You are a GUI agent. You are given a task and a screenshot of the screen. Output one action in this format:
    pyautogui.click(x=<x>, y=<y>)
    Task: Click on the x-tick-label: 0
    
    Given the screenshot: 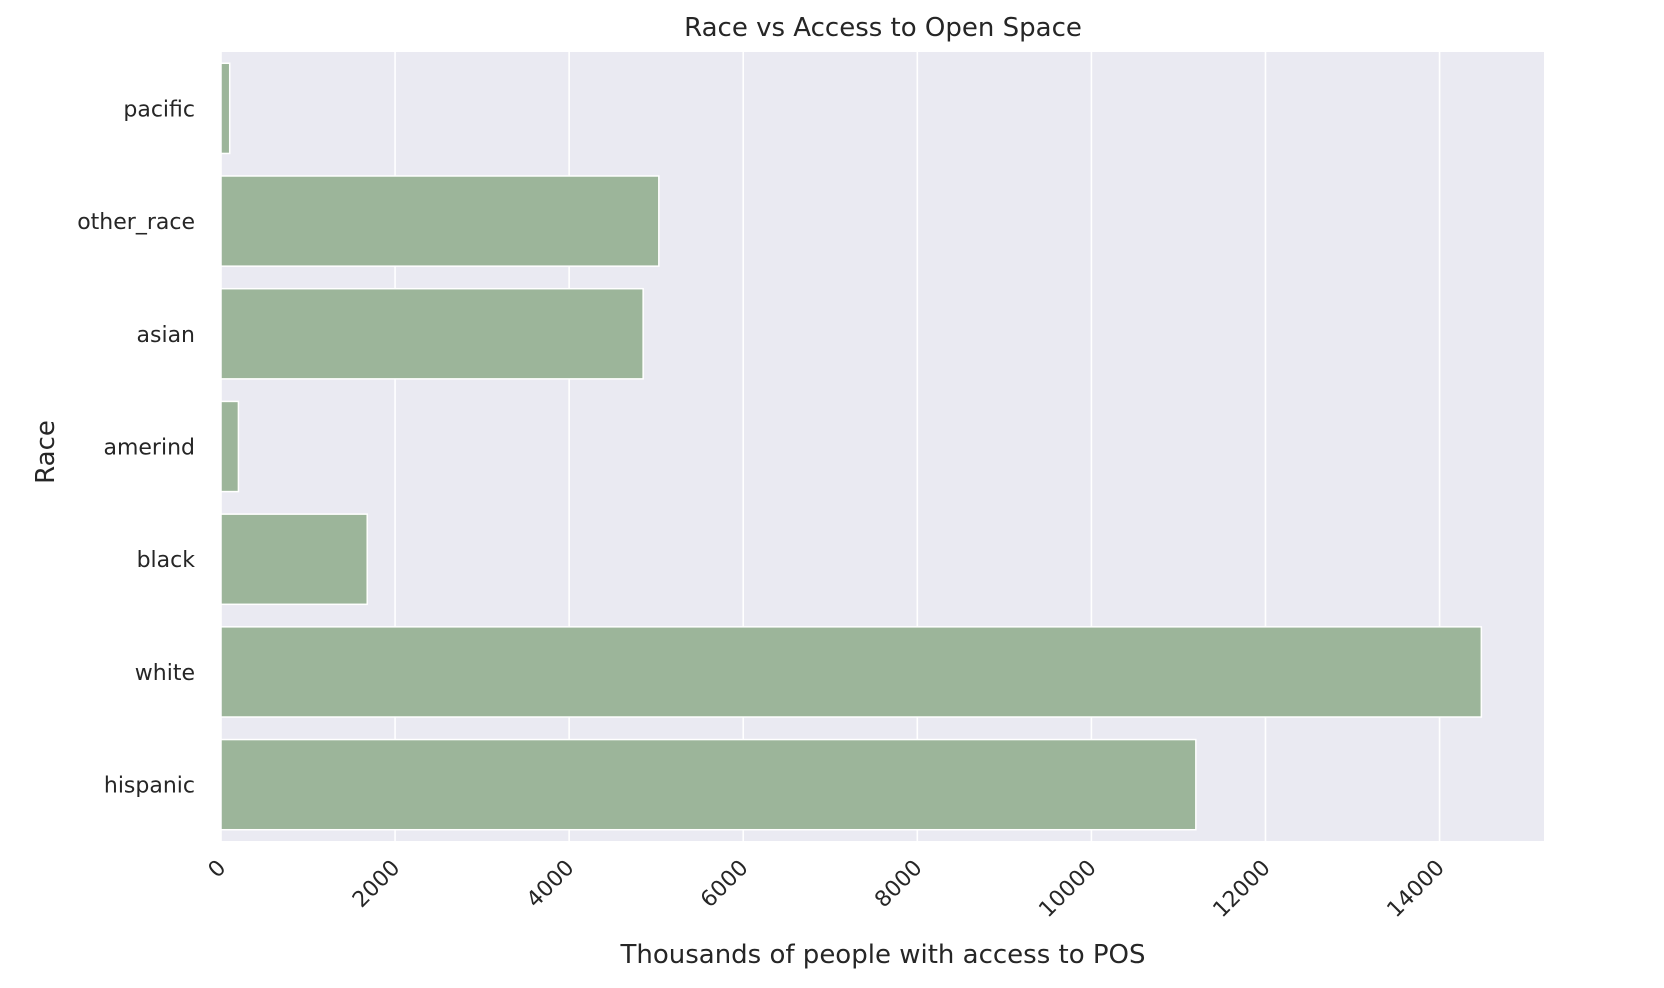 What is the action you would take?
    pyautogui.click(x=218, y=870)
    